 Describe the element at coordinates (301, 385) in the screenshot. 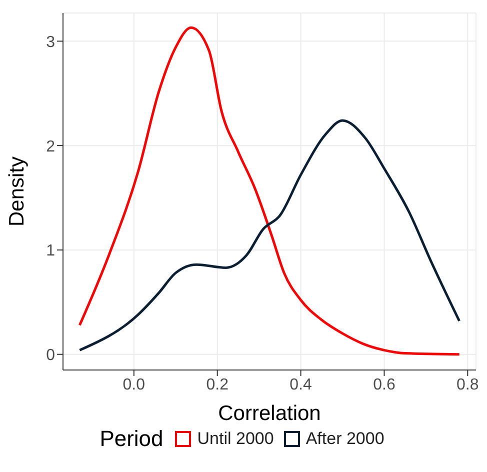

I see `x-tick-label: 0.4` at that location.